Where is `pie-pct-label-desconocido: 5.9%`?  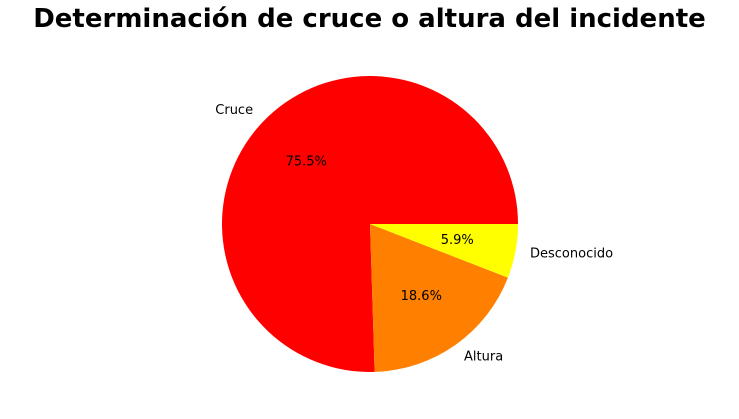
pie-pct-label-desconocido: 5.9% is located at coordinates (457, 240).